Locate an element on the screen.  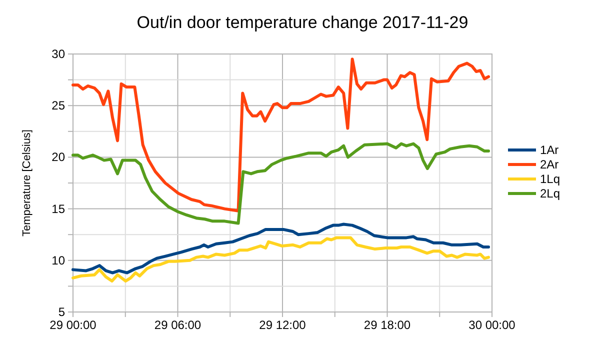
y-tick-label: 15 is located at coordinates (59, 209).